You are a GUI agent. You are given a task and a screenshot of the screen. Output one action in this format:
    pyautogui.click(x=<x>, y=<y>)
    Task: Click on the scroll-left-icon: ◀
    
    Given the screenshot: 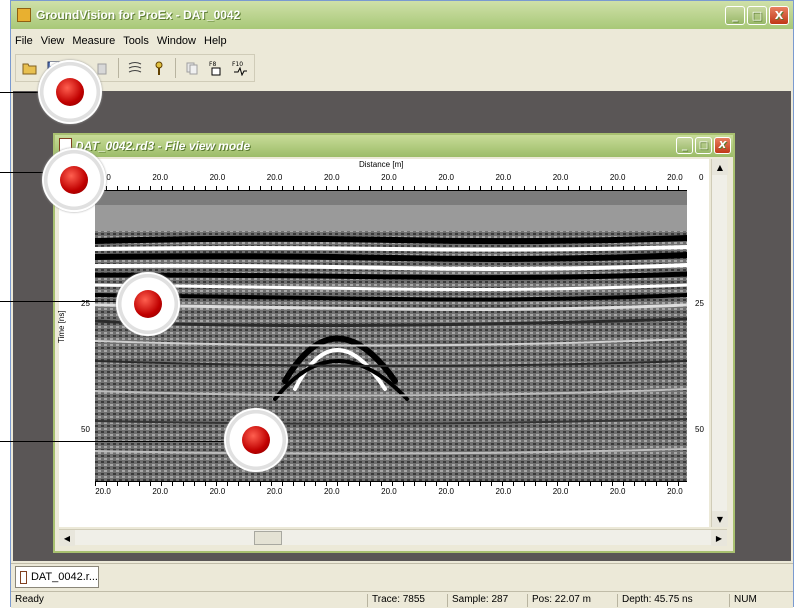 What is the action you would take?
    pyautogui.click(x=67, y=538)
    